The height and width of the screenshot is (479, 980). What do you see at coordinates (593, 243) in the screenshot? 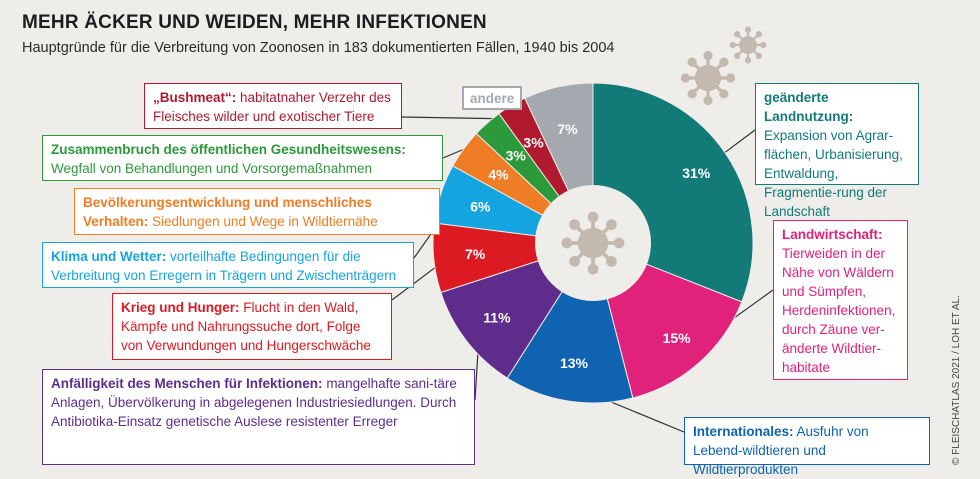
I see `virus-center-icon` at bounding box center [593, 243].